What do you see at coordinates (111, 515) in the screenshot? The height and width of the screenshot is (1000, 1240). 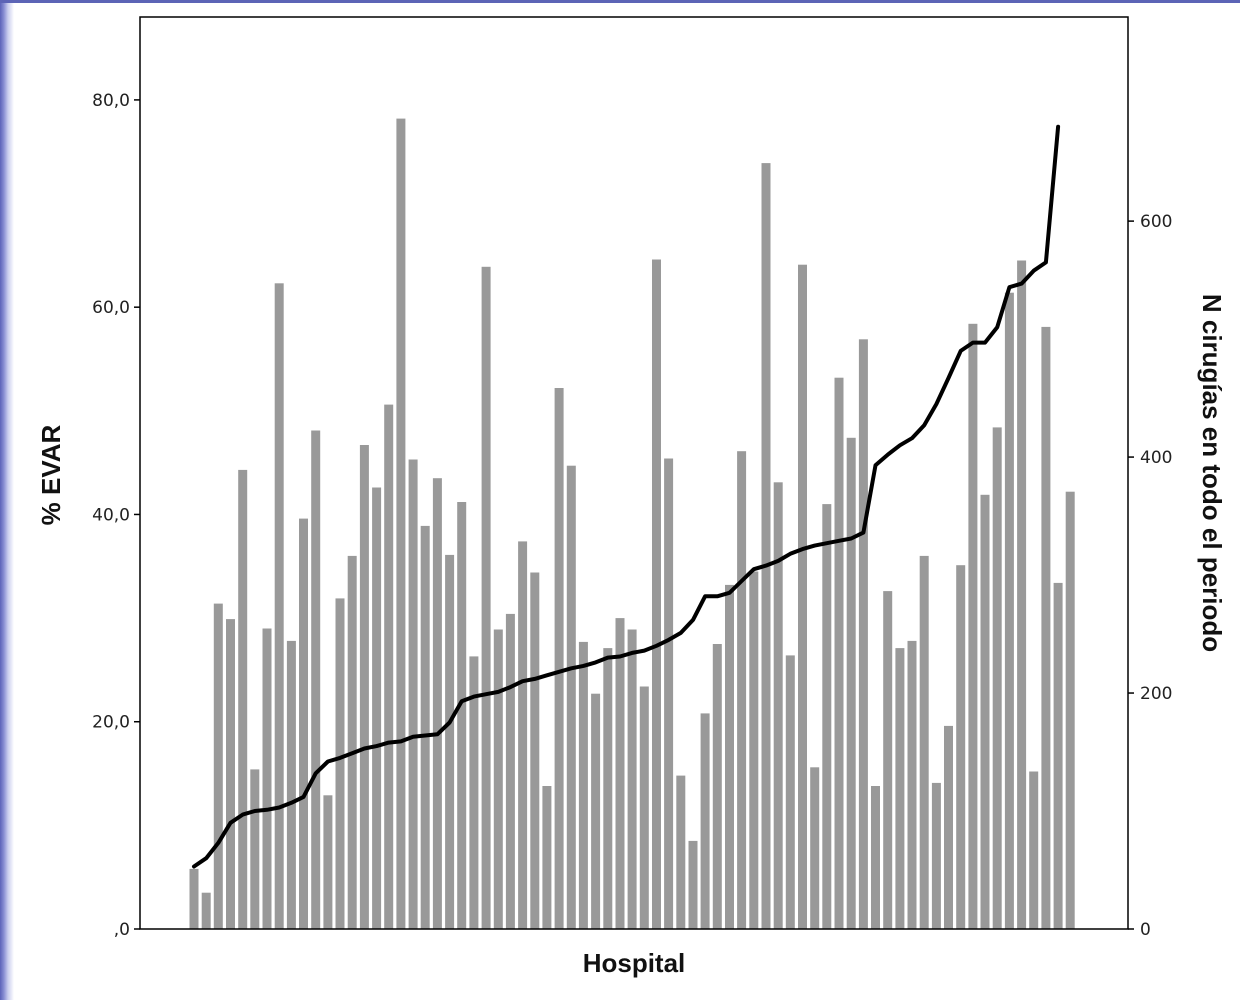 I see `y-tick-label: 40,0` at bounding box center [111, 515].